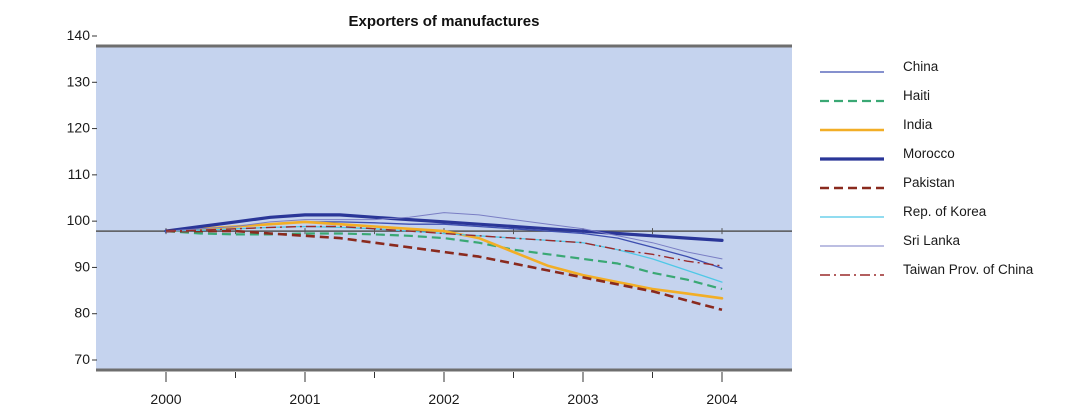  What do you see at coordinates (79, 128) in the screenshot?
I see `y-tick-label: 120` at bounding box center [79, 128].